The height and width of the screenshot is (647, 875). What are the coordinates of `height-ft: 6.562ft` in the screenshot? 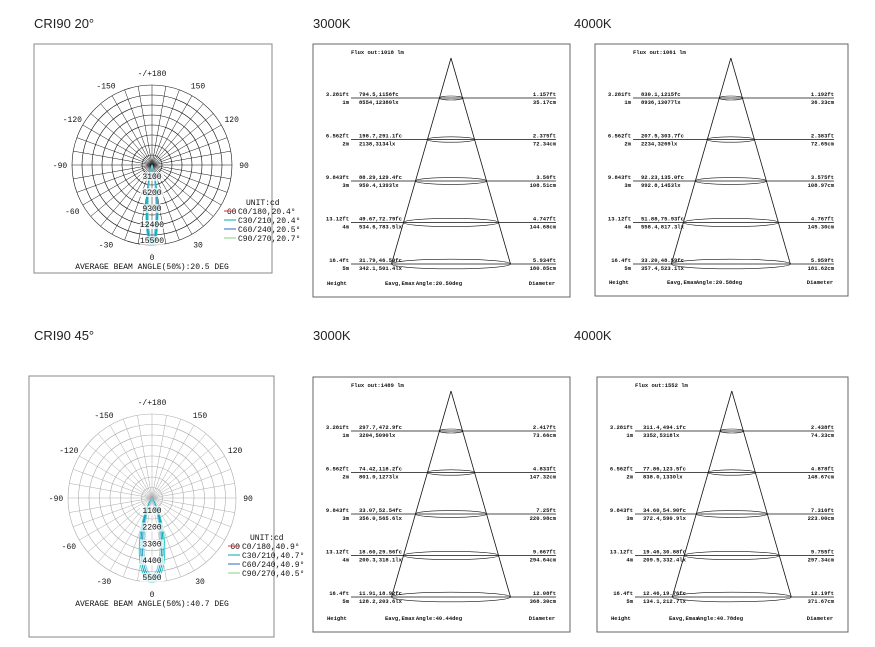 It's located at (619, 136).